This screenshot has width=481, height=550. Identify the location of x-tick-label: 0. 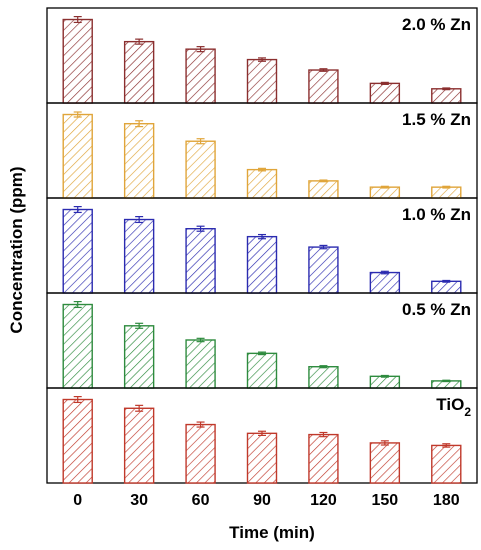
(77, 500).